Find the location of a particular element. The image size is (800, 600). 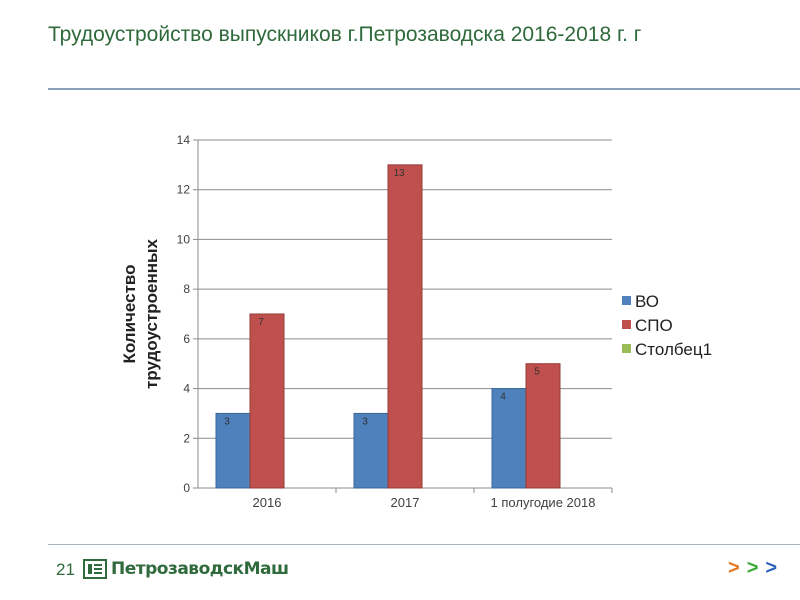

company-logo: ПетрозаводскМаш is located at coordinates (186, 569).